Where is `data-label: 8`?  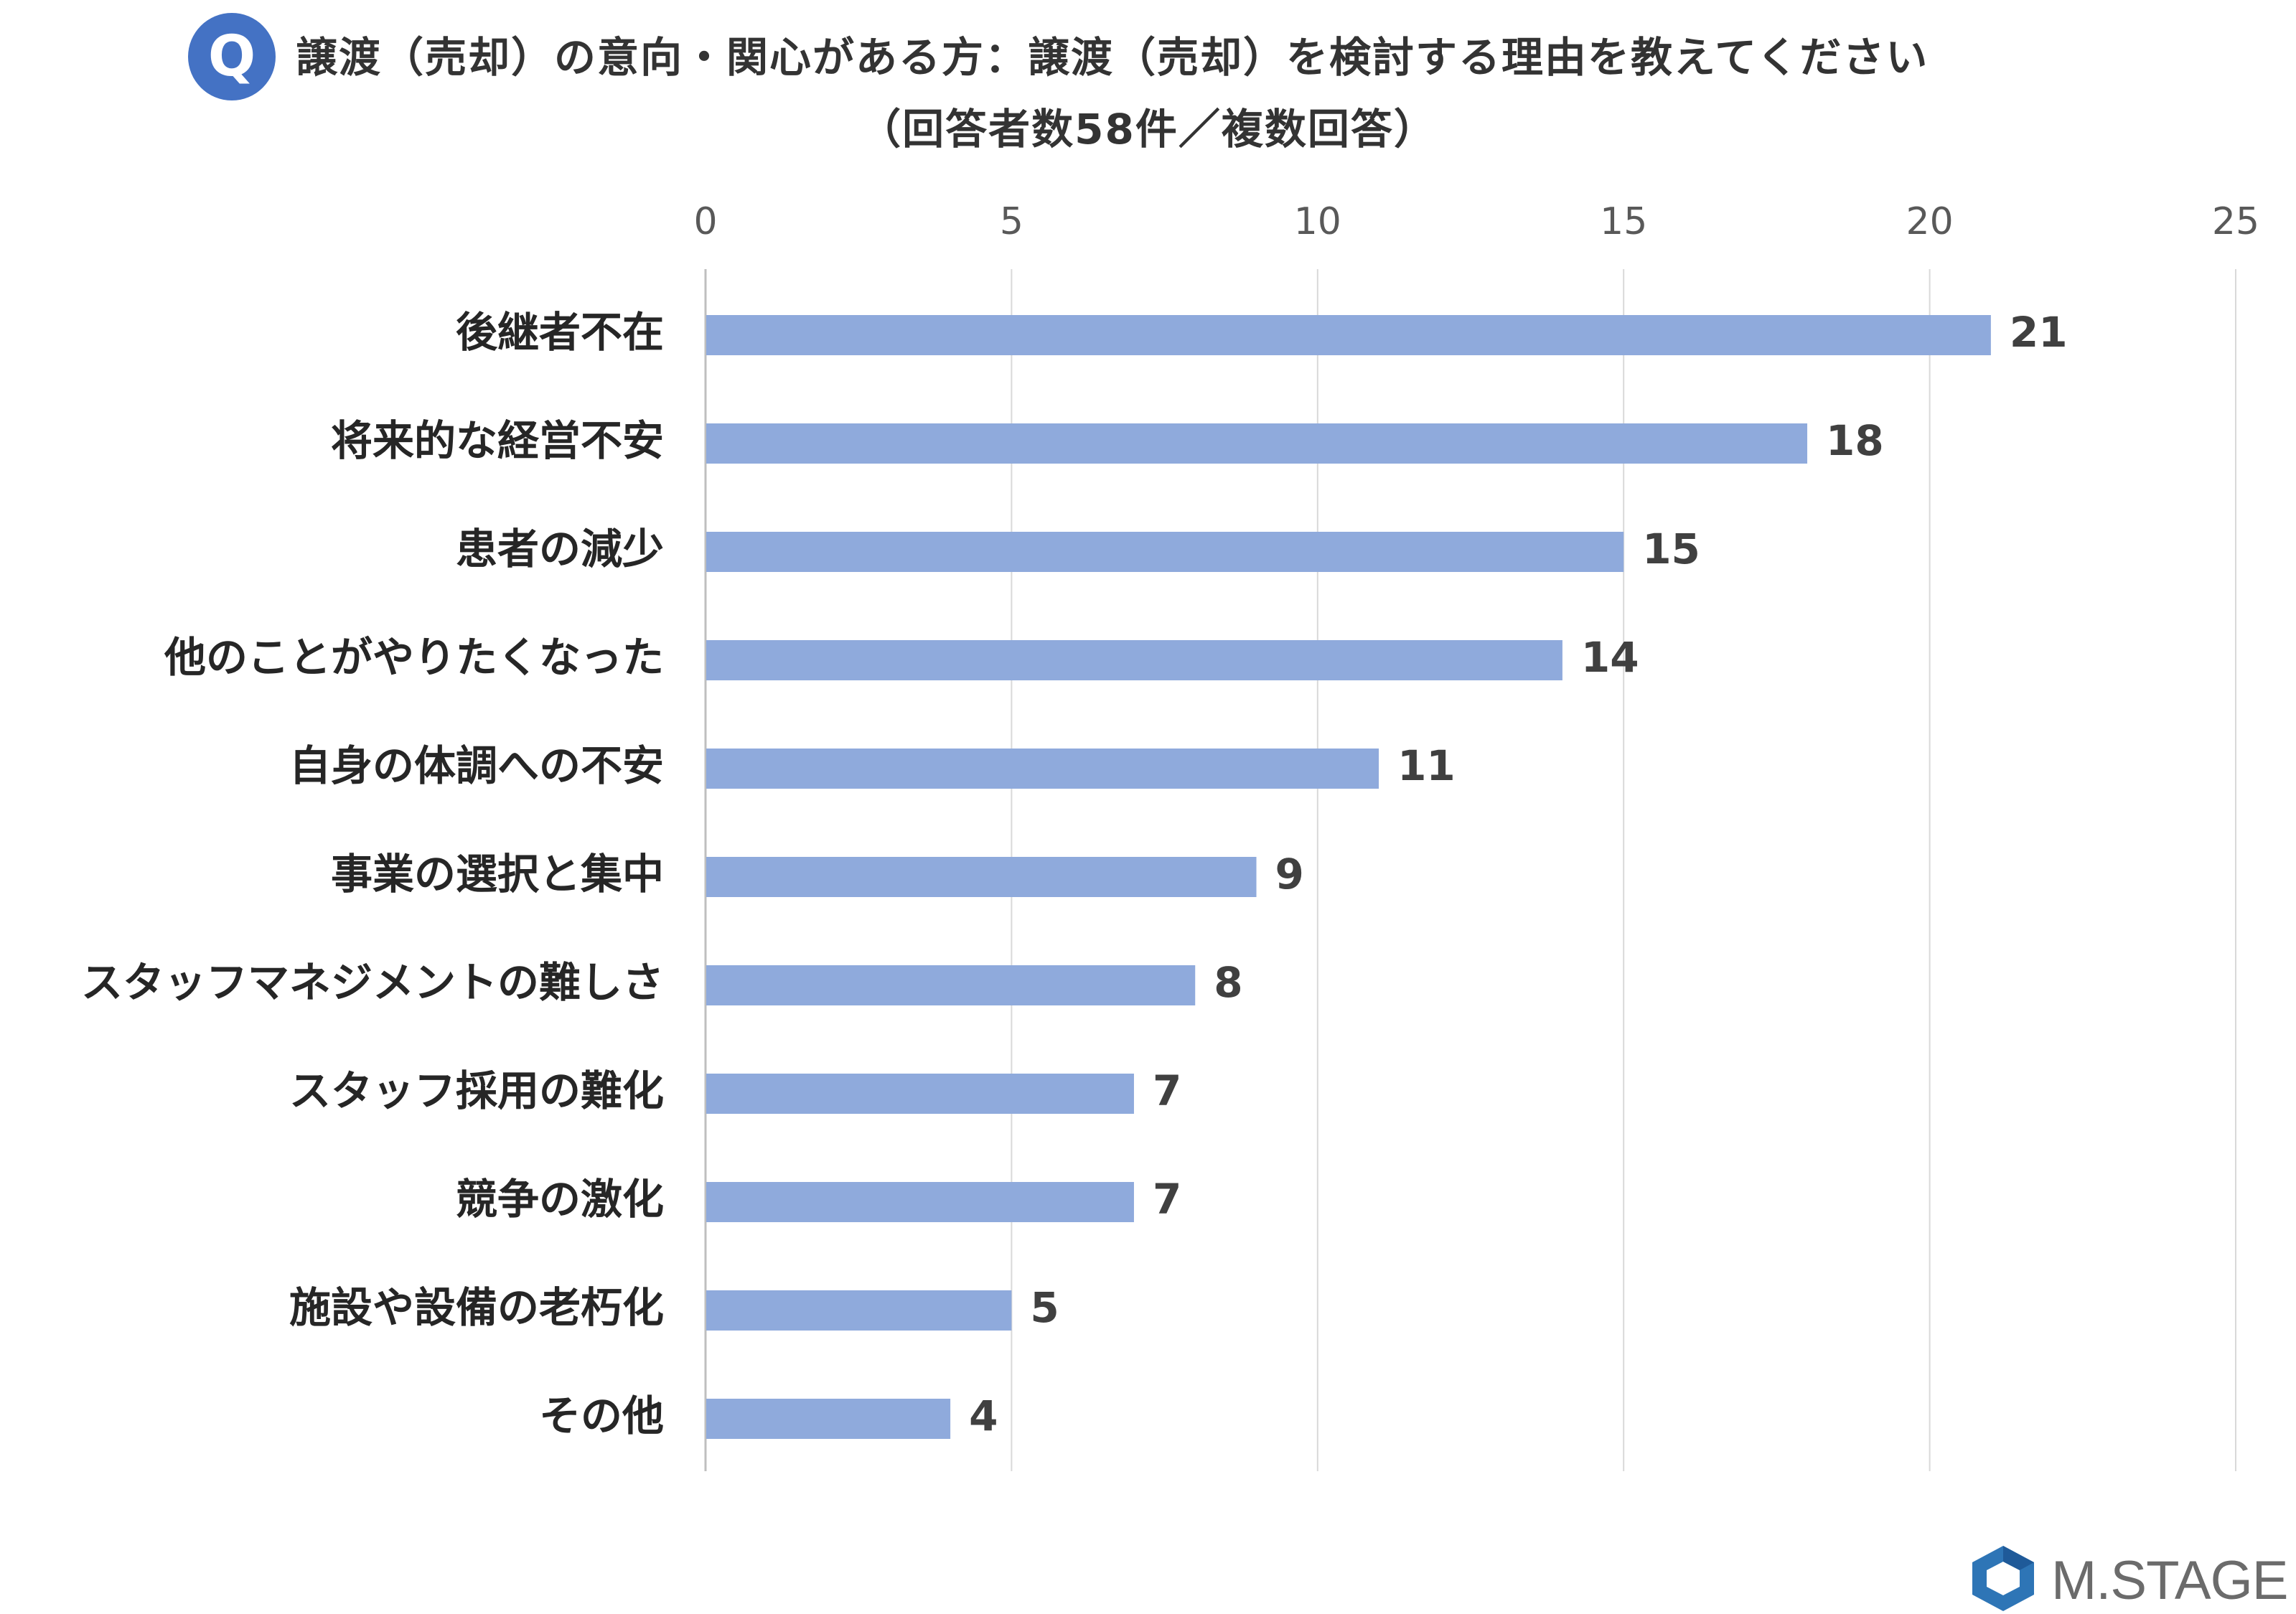
data-label: 8 is located at coordinates (1228, 982).